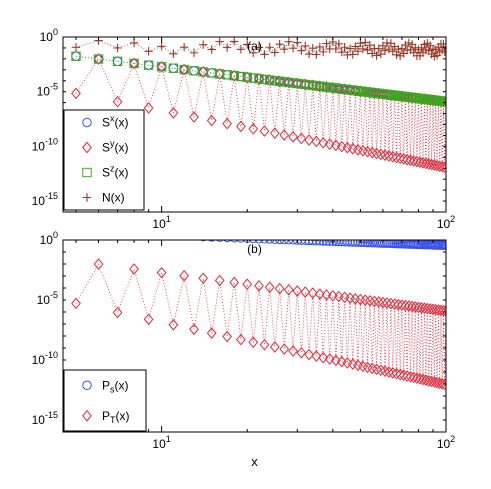  What do you see at coordinates (446, 222) in the screenshot?
I see `x-tick-label: 10²` at bounding box center [446, 222].